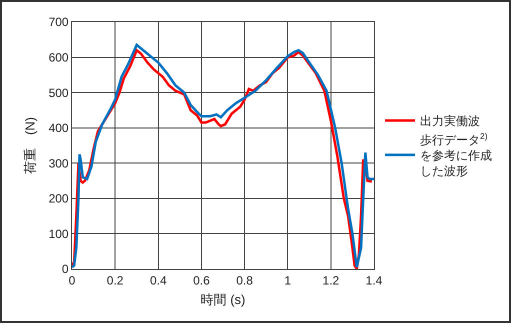 This screenshot has width=511, height=323. What do you see at coordinates (30, 145) in the screenshot?
I see `y-axis-title: 荷重 (N)` at bounding box center [30, 145].